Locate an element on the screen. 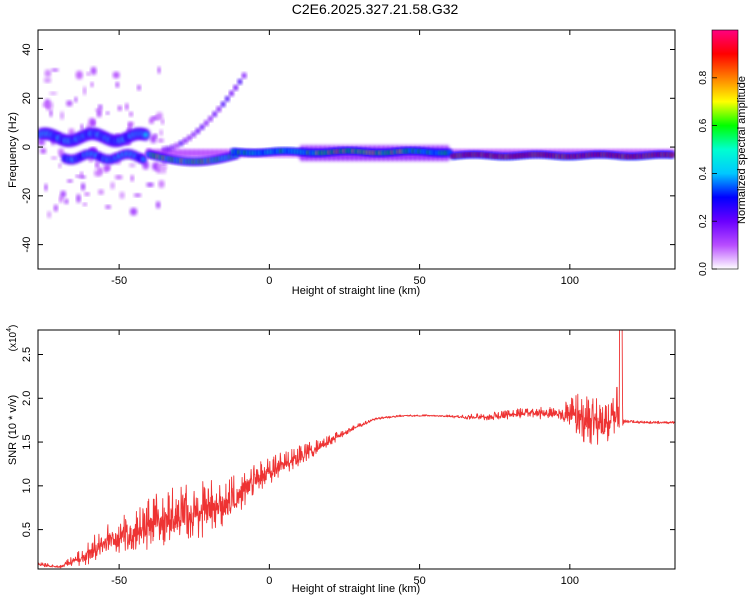 This screenshot has width=750, height=600. y-tick-label: -40 is located at coordinates (27, 245).